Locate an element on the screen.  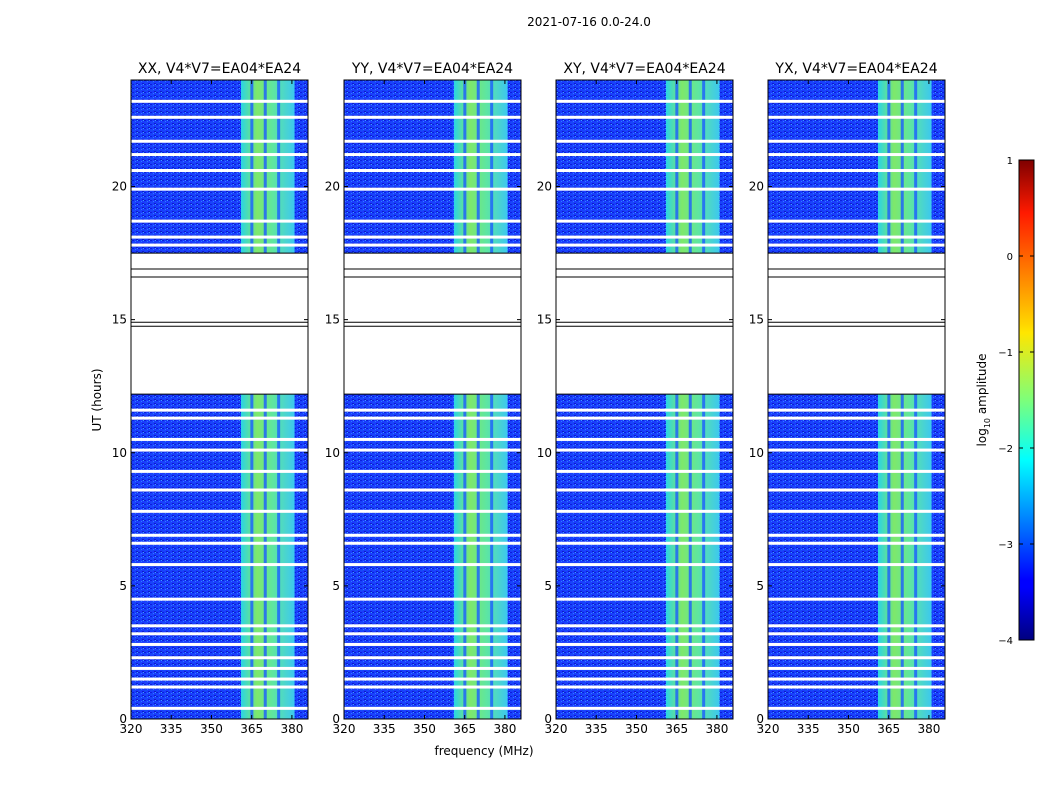
colorbar-tick-label: −2 is located at coordinates (1005, 449).